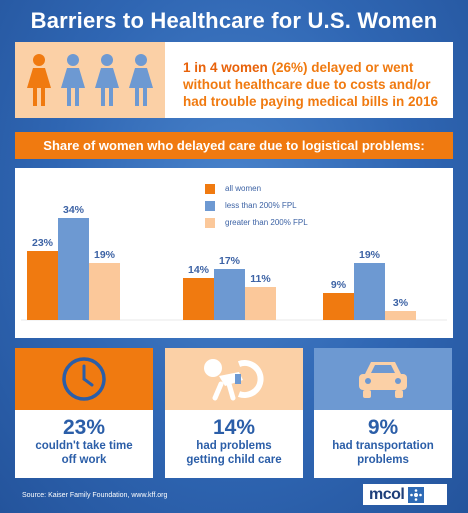  Describe the element at coordinates (307, 84) in the screenshot. I see `stat-line2: without healthcare due to costs and/or` at that location.